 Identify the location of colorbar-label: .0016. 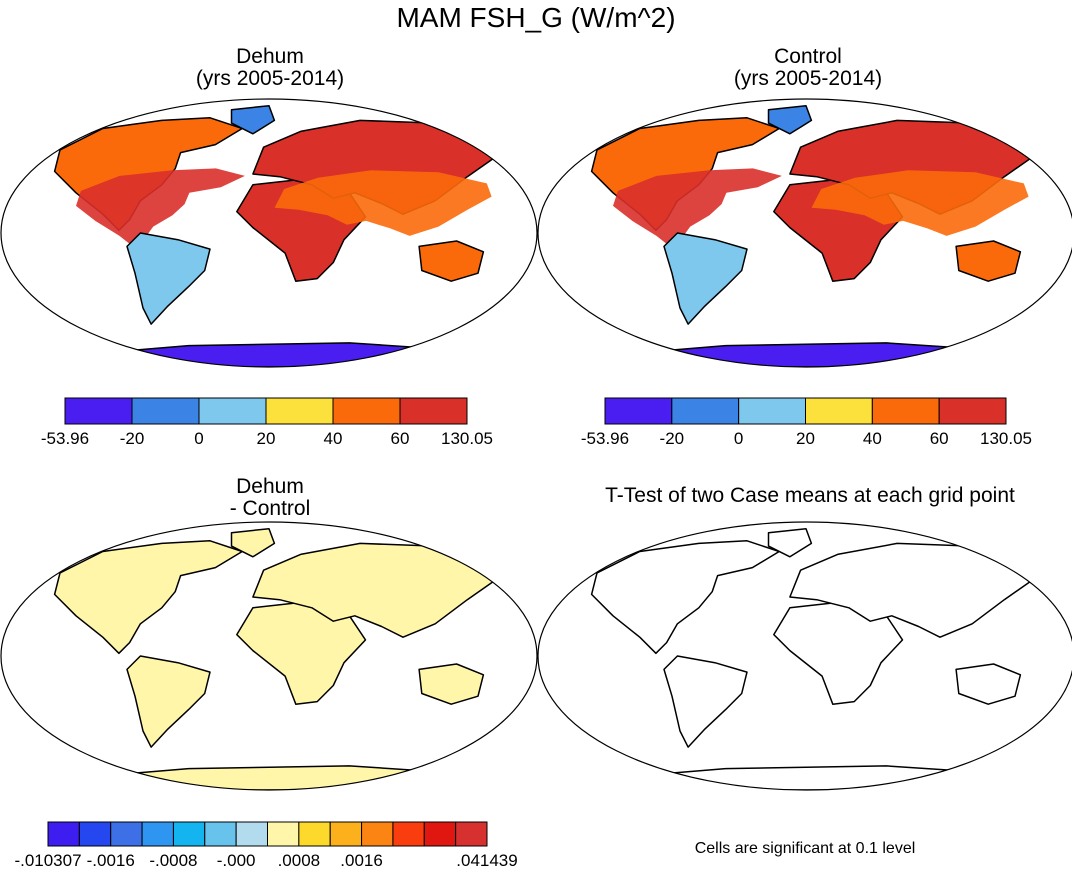
(361, 860).